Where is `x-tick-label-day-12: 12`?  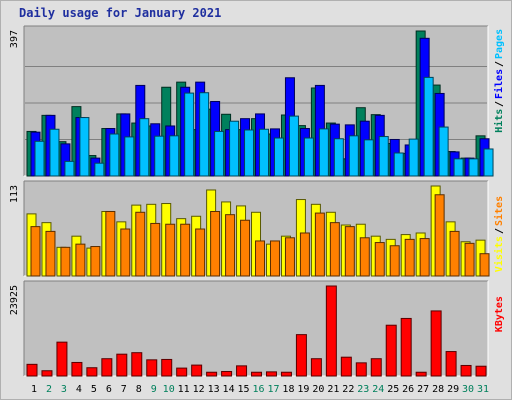 x-tick-label-day-12: 12 is located at coordinates (199, 389).